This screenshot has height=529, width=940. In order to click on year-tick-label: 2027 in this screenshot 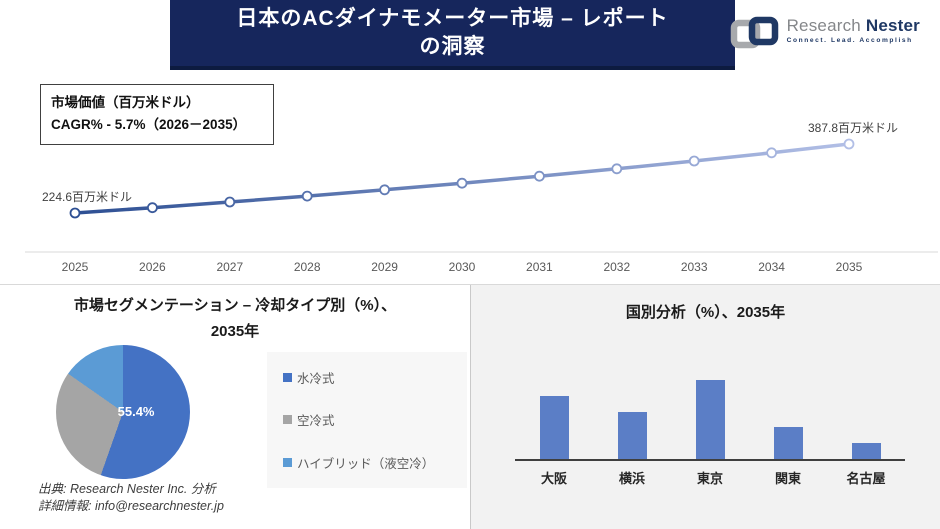, I will do `click(230, 267)`.